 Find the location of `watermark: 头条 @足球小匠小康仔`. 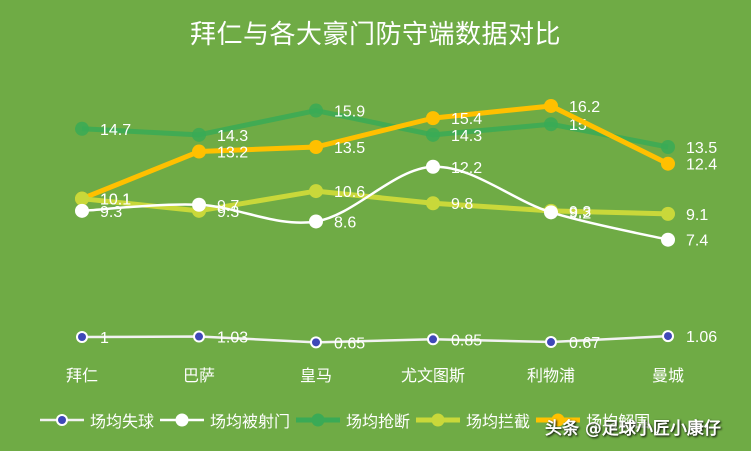

watermark: 头条 @足球小匠小康仔 is located at coordinates (633, 429).